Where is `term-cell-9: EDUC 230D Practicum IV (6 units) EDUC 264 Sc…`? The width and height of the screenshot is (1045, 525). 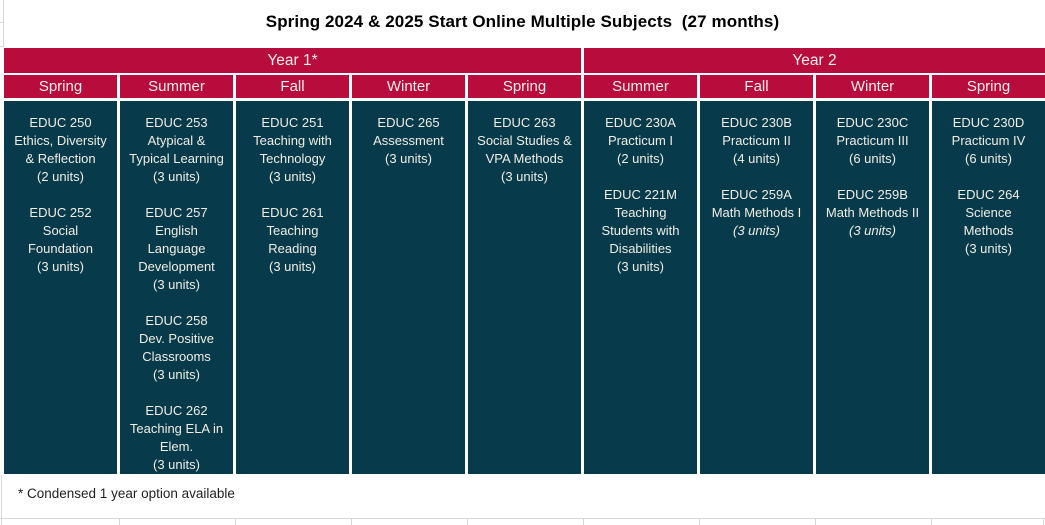 term-cell-9: EDUC 230D Practicum IV (6 units) EDUC 264 Sc… is located at coordinates (988, 287).